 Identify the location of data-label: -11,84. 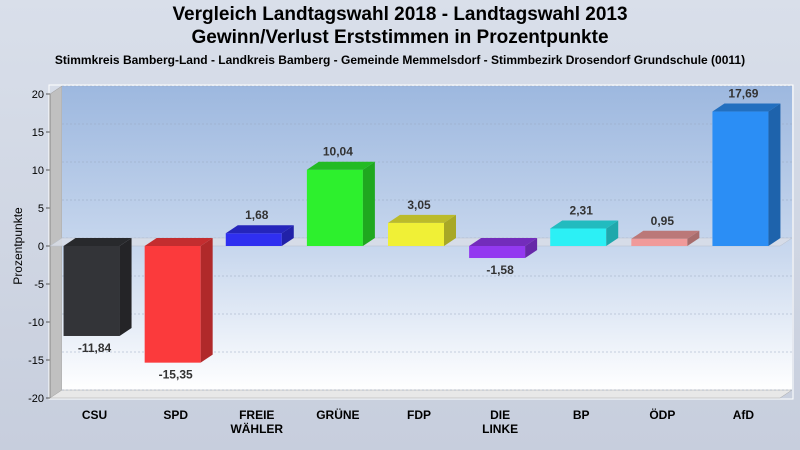
(95, 348).